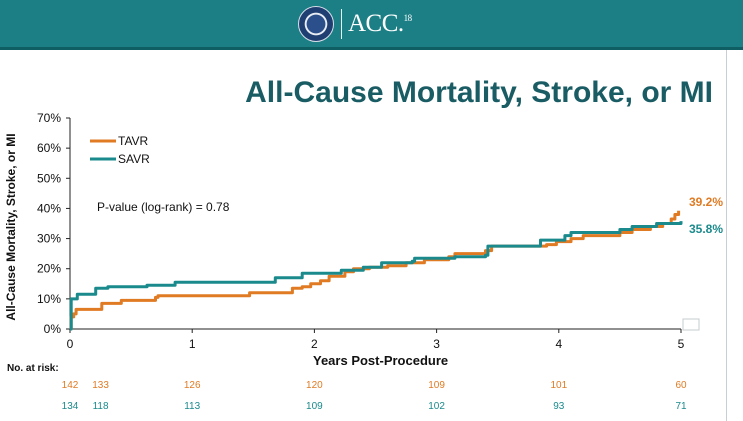  What do you see at coordinates (192, 406) in the screenshot?
I see `at-risk-value: 113` at bounding box center [192, 406].